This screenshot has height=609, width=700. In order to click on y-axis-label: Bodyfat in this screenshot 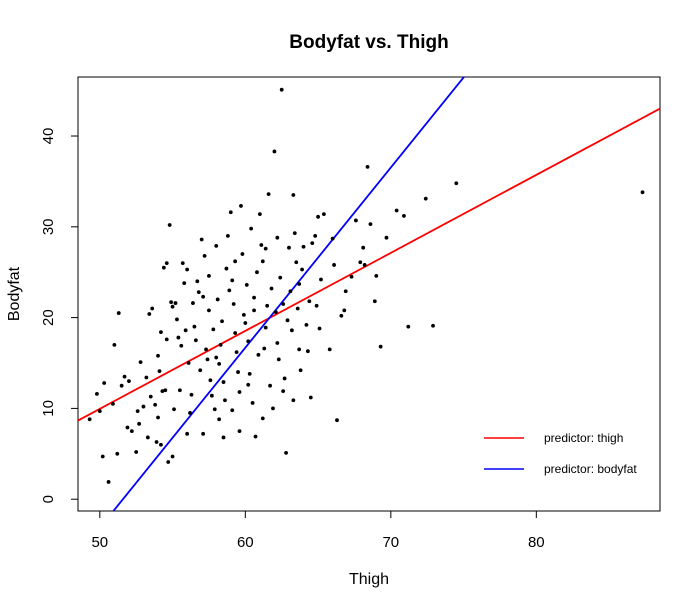, I will do `click(14, 293)`.